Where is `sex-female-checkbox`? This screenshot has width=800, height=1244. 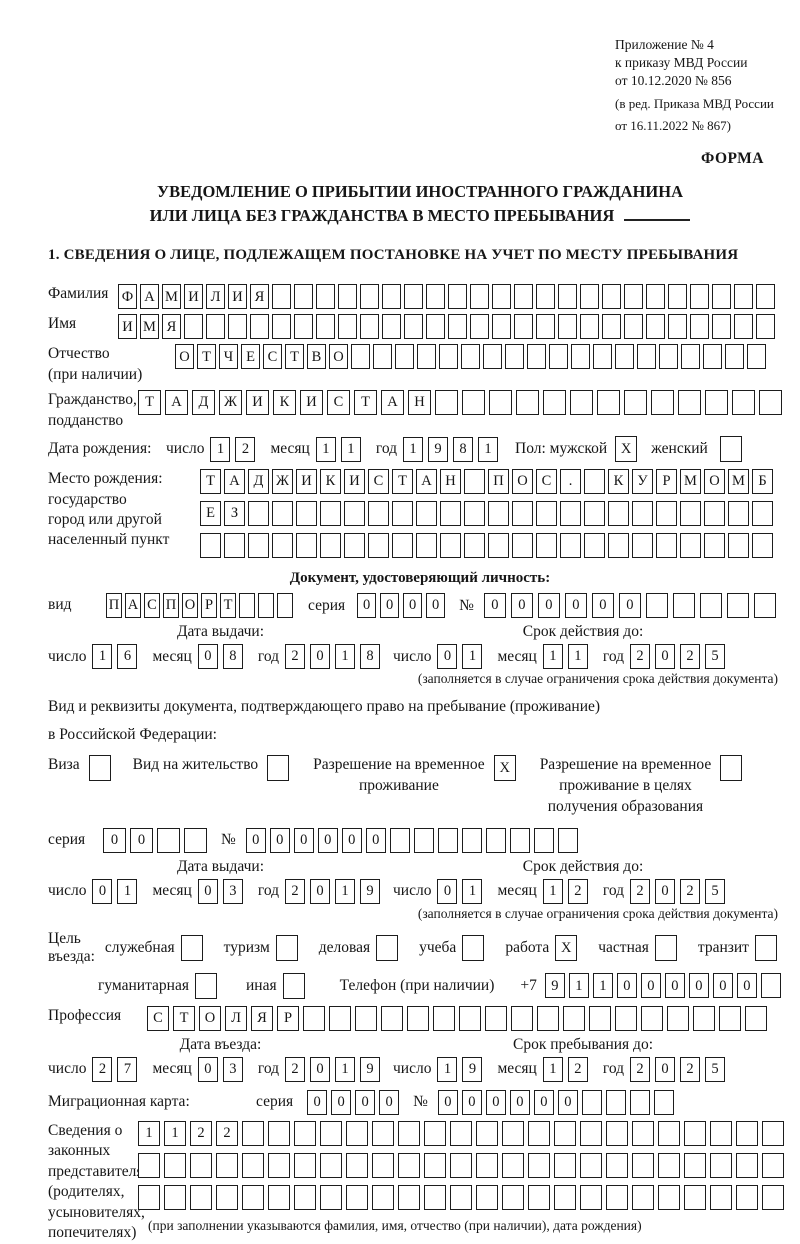
sex-female-checkbox is located at coordinates (730, 449).